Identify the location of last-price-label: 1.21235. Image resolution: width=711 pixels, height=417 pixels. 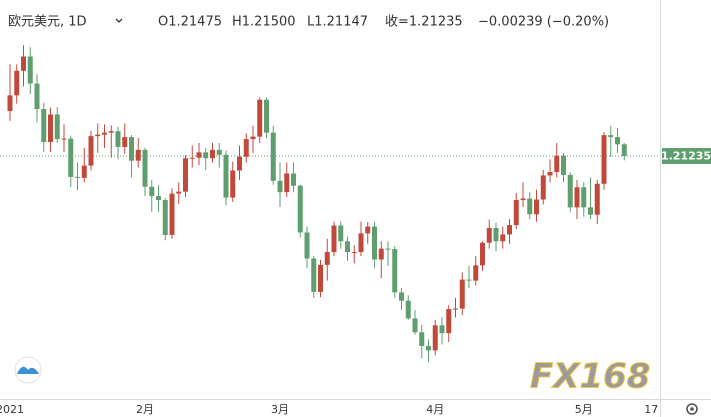
(686, 156).